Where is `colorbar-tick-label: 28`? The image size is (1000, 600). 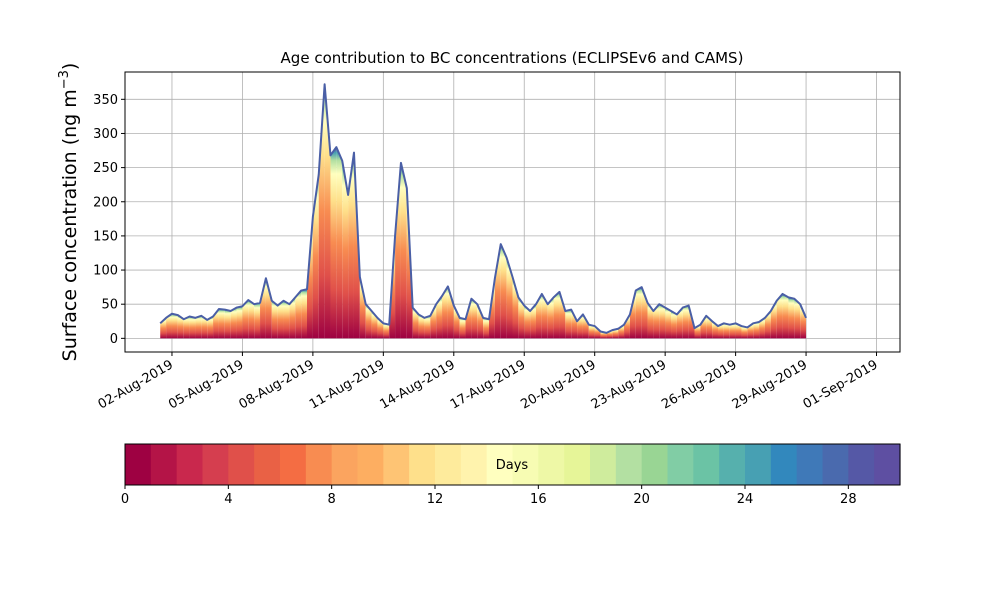 colorbar-tick-label: 28 is located at coordinates (848, 499).